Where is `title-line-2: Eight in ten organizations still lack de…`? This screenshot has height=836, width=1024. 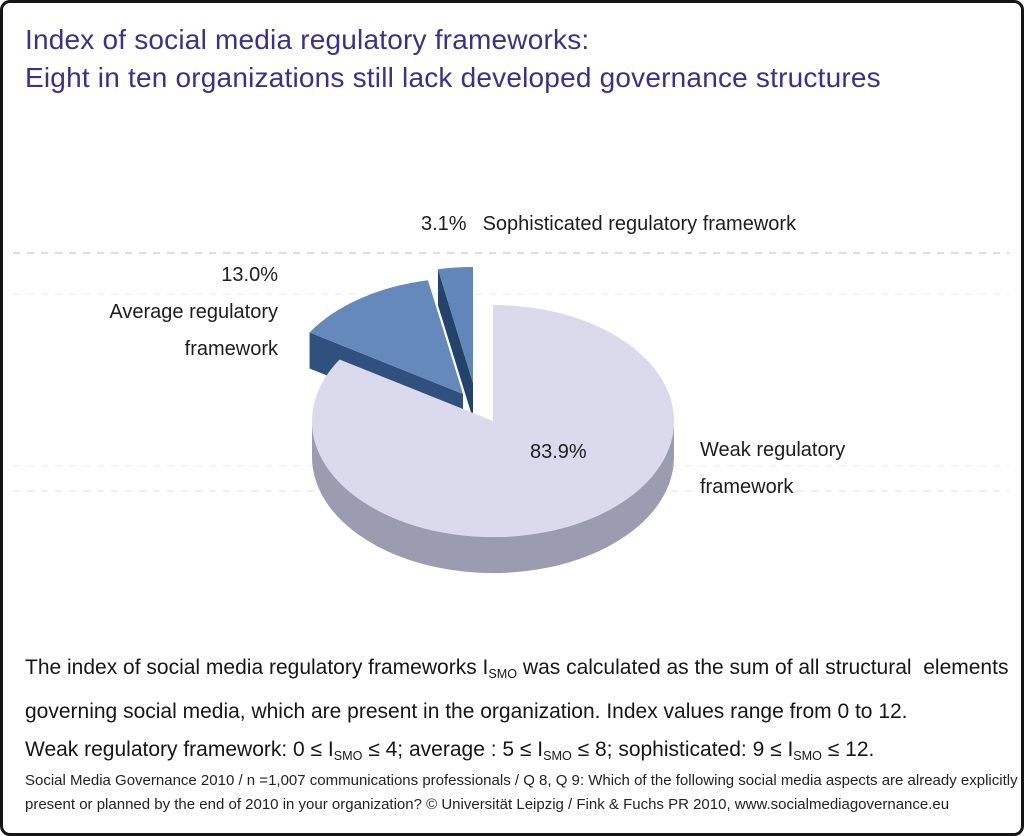
title-line-2: Eight in ten organizations still lack de… is located at coordinates (453, 77).